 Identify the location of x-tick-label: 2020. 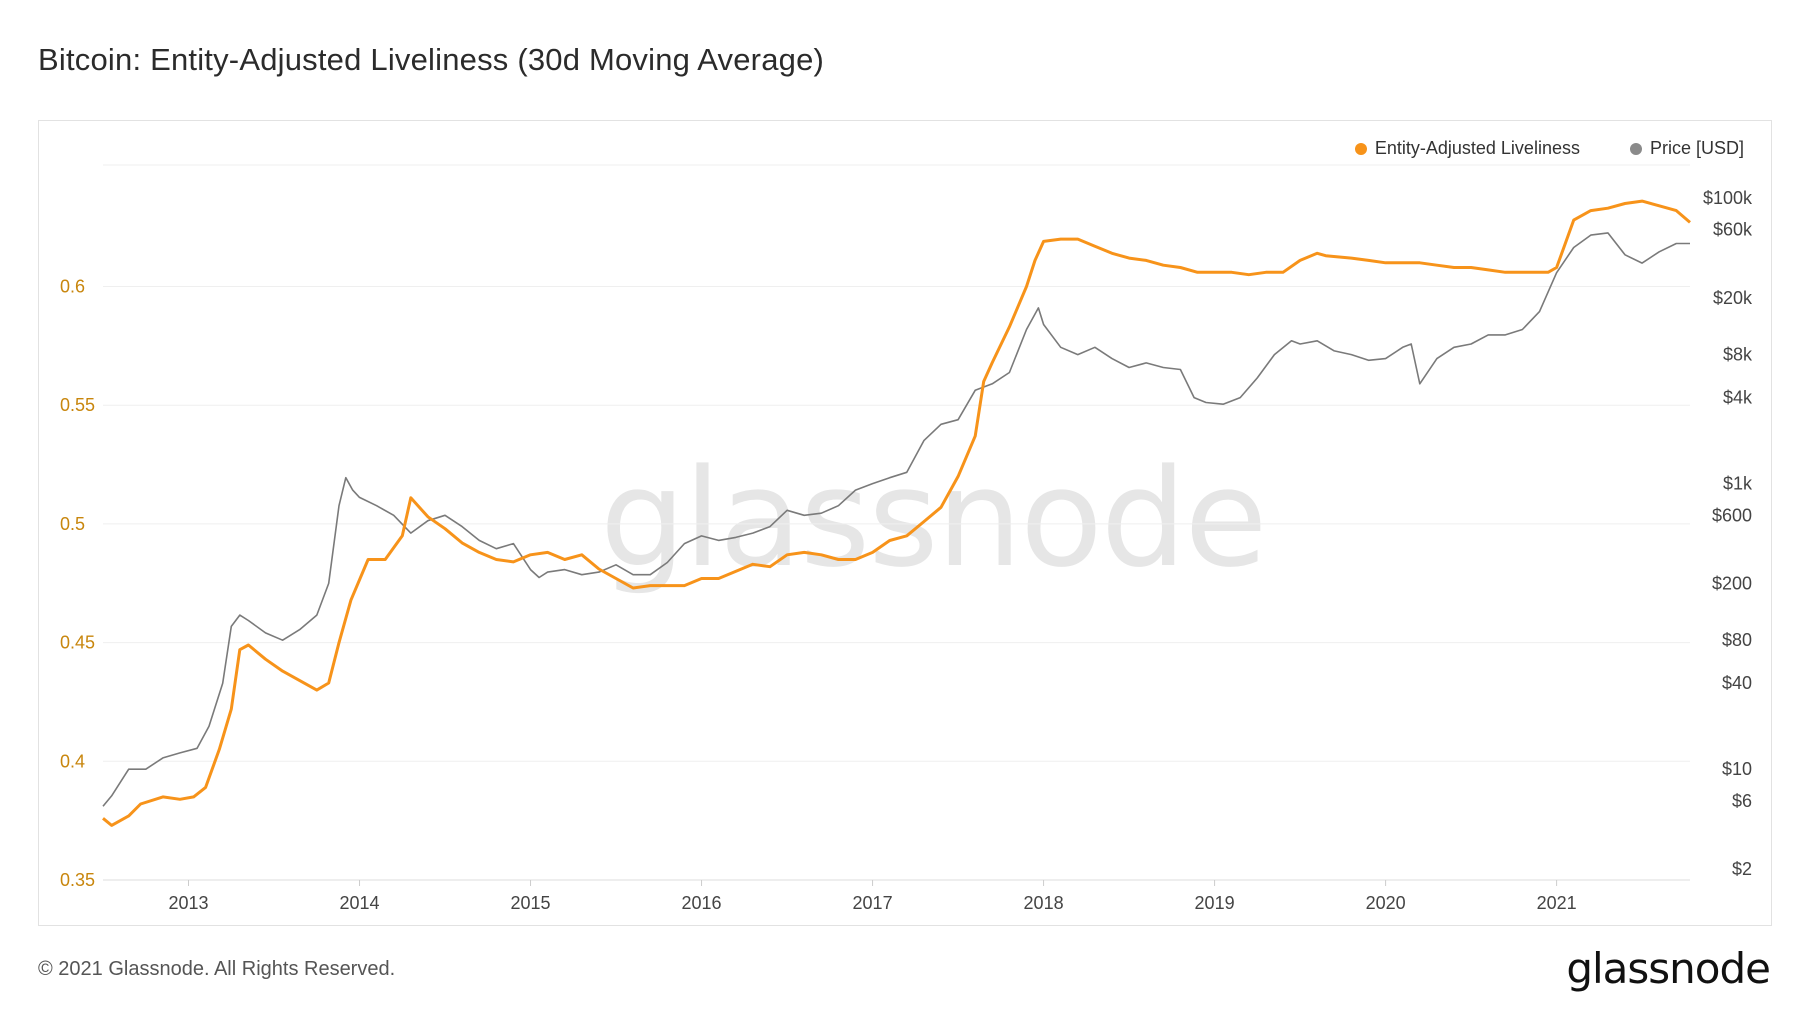
(1386, 903).